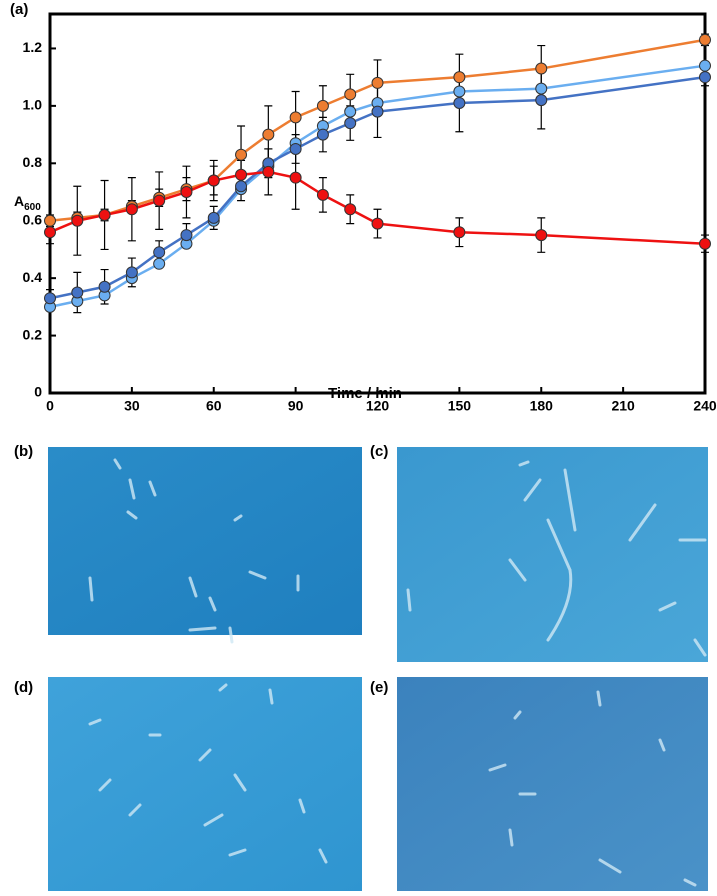 Image resolution: width=717 pixels, height=896 pixels. I want to click on y-tick-label: 1.2, so click(33, 47).